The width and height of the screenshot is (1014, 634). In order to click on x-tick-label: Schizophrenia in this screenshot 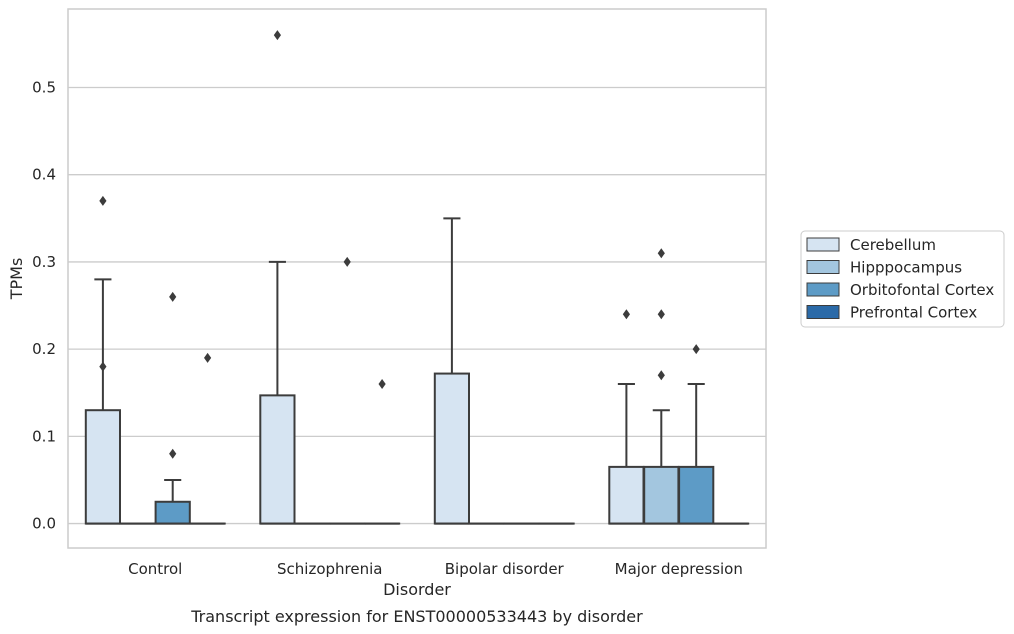, I will do `click(329, 569)`.